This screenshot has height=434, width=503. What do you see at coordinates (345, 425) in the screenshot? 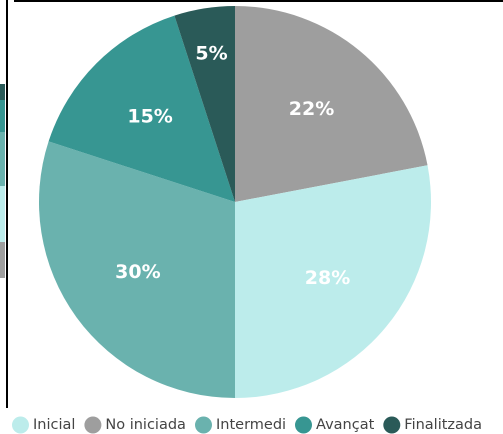
I see `legend-label: Avançat` at bounding box center [345, 425].